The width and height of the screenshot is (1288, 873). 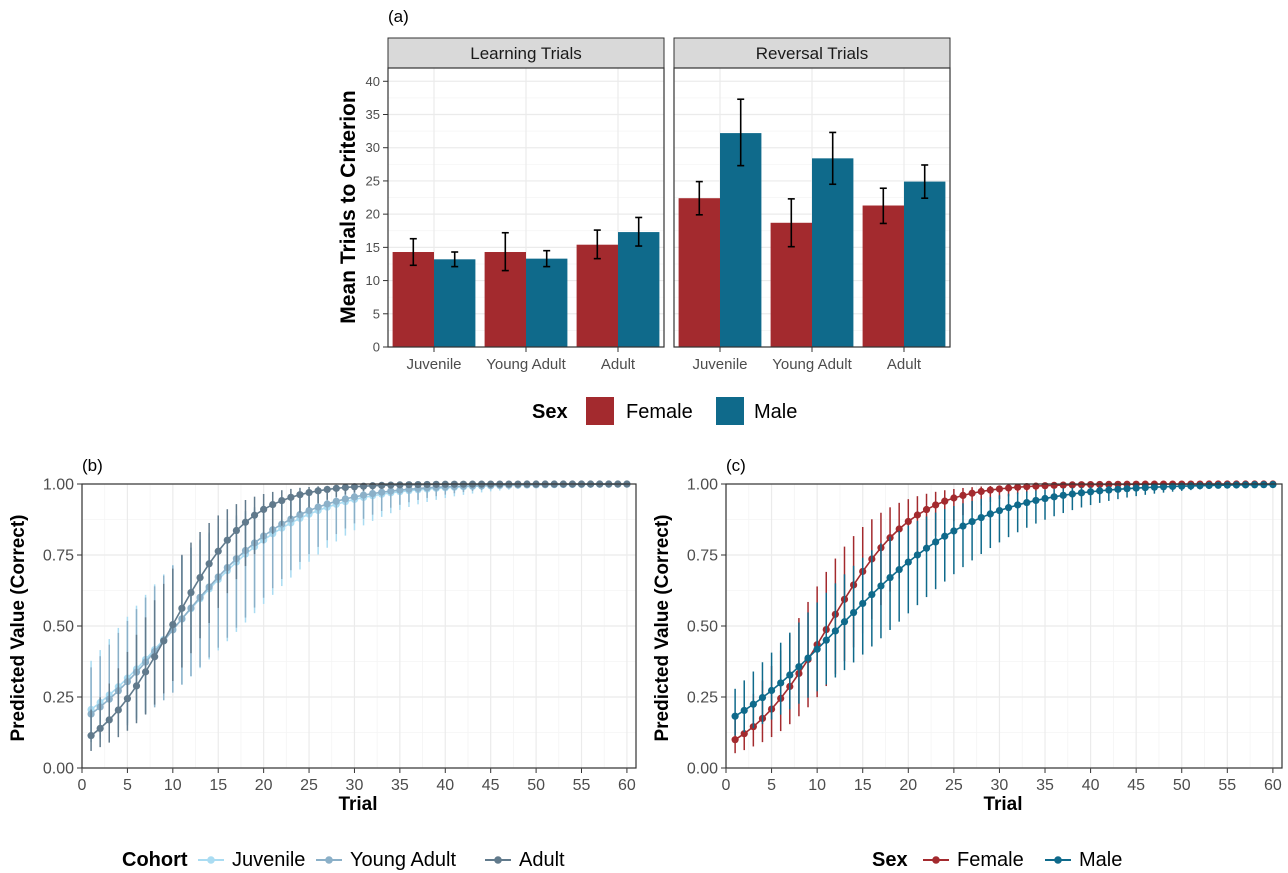 I want to click on x-tick-label: 50, so click(x=1182, y=785).